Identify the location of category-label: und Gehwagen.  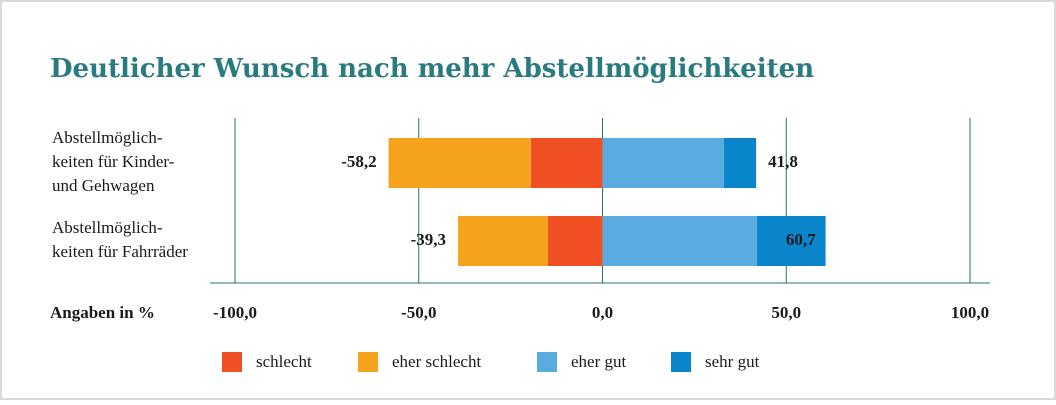
(103, 185).